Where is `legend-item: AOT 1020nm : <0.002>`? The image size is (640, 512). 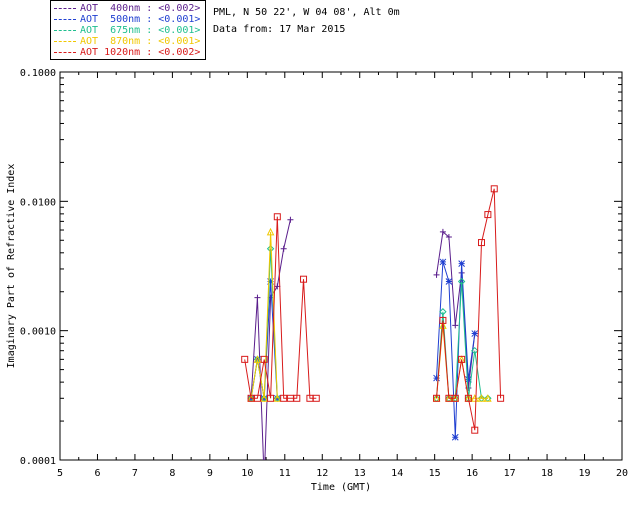
legend-item: AOT 1020nm : <0.002> is located at coordinates (129, 52).